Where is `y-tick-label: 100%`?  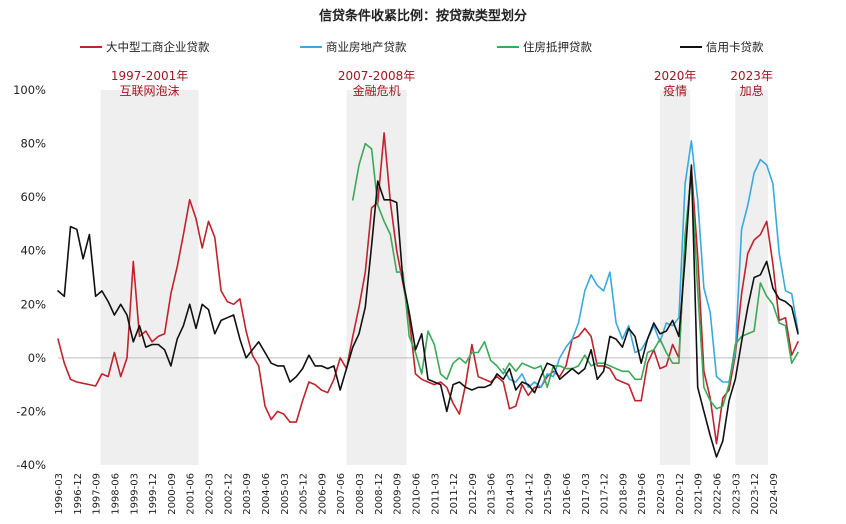
y-tick-label: 100% is located at coordinates (29, 90).